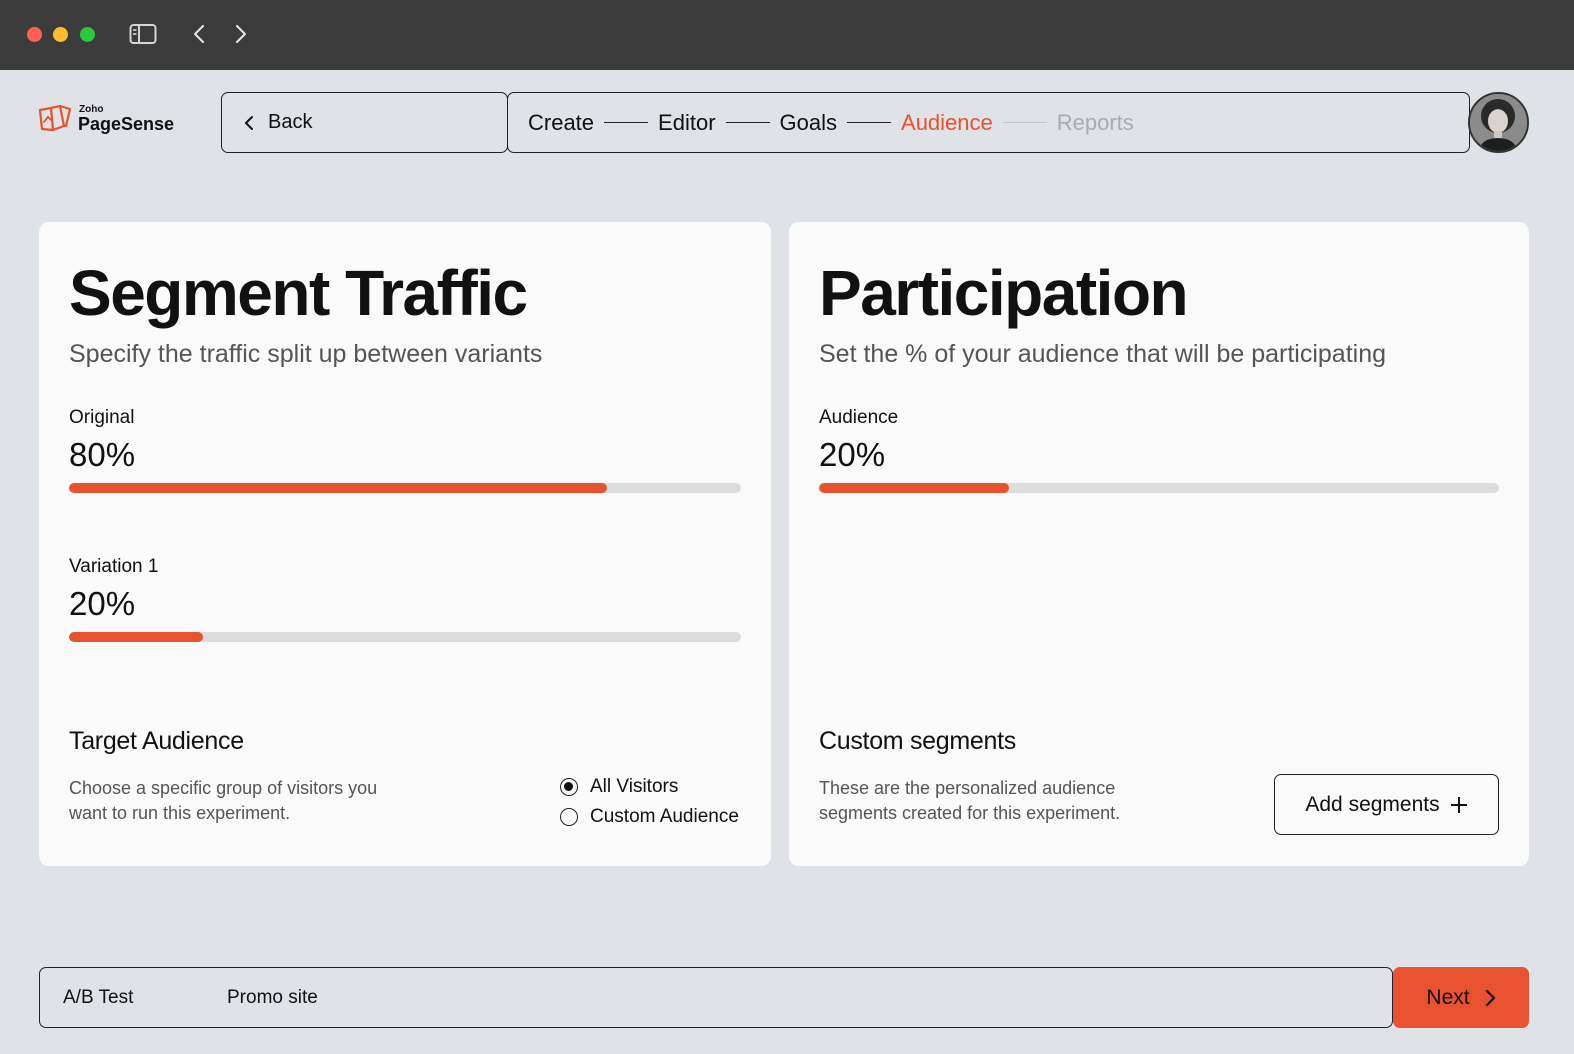 The image size is (1574, 1054). Describe the element at coordinates (1372, 804) in the screenshot. I see `add-segments-label: Add segments` at that location.